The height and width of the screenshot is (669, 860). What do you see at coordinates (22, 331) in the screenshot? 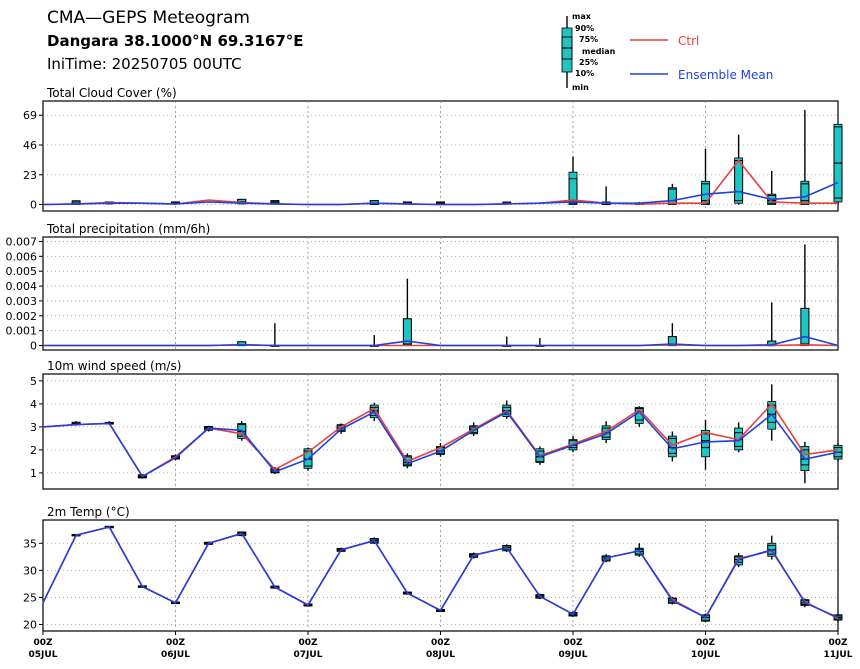
I see `y-tick-label: 0.001` at bounding box center [22, 331].